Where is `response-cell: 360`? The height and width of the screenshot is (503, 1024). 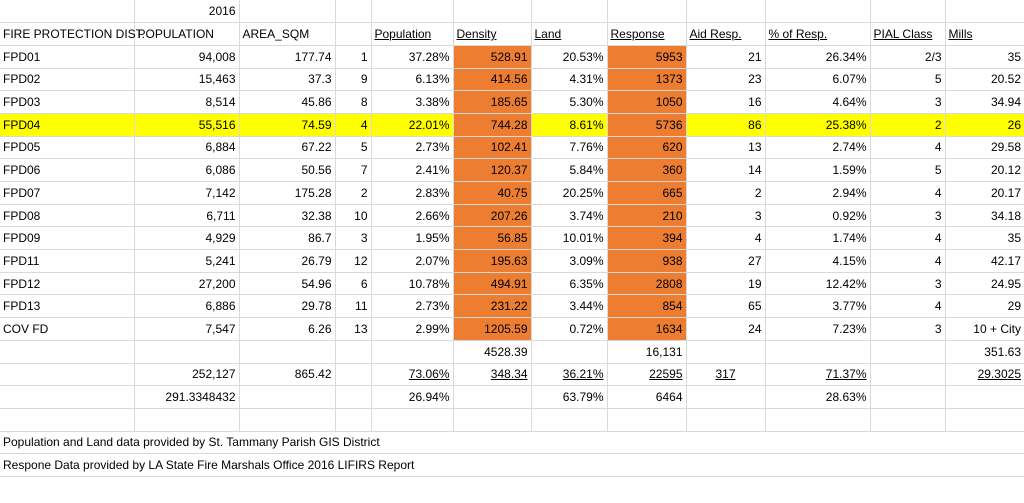
response-cell: 360 is located at coordinates (647, 170).